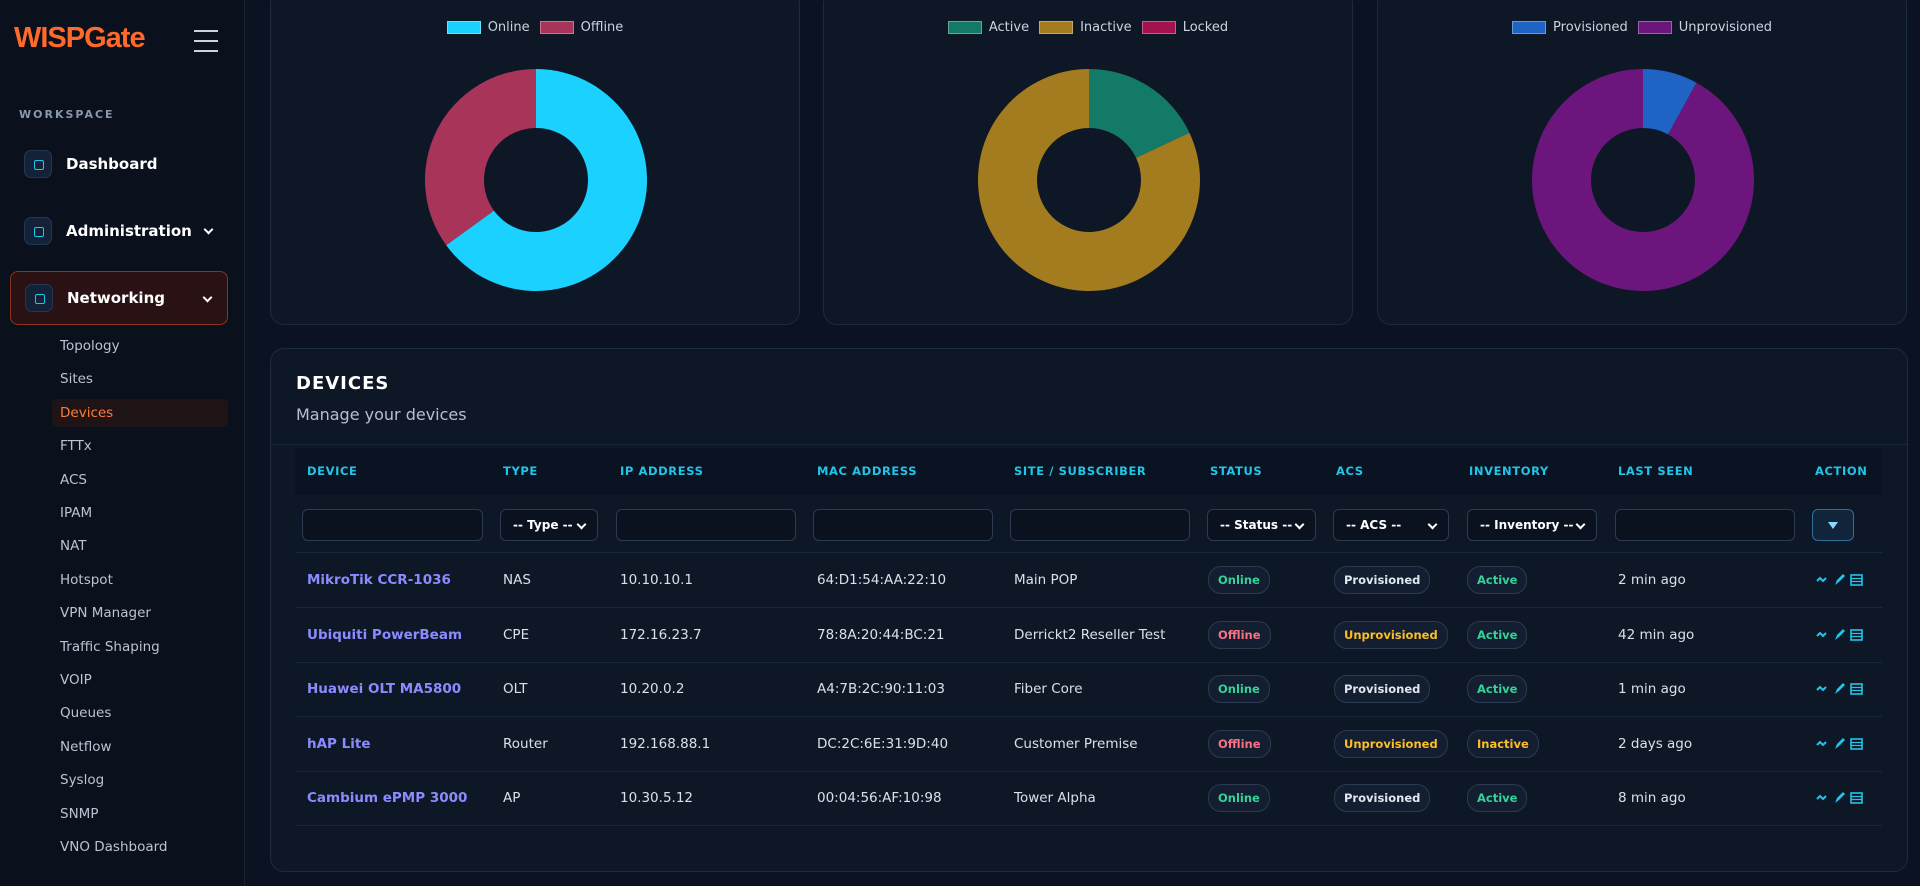  Describe the element at coordinates (80, 38) in the screenshot. I see `logo: WISPGate` at that location.